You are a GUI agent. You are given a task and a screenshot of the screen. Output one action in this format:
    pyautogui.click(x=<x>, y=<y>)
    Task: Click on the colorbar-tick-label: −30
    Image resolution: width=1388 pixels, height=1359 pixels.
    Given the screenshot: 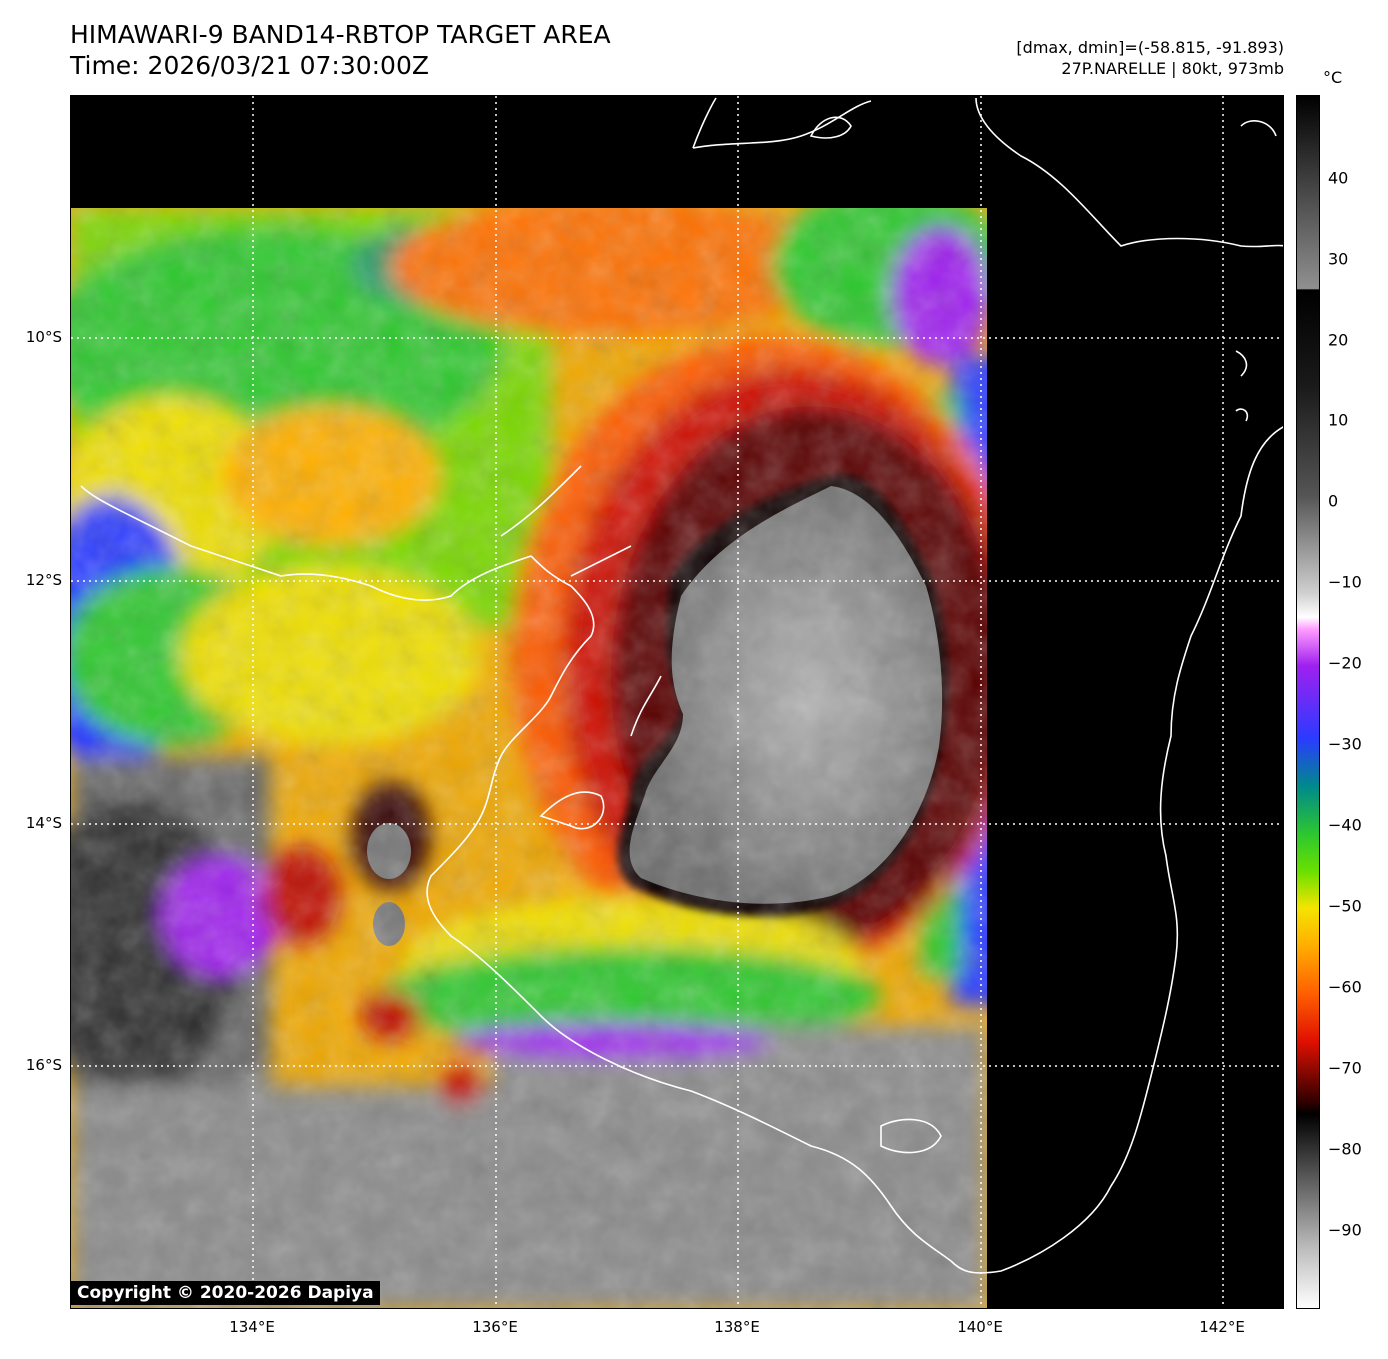 What is the action you would take?
    pyautogui.click(x=1345, y=744)
    